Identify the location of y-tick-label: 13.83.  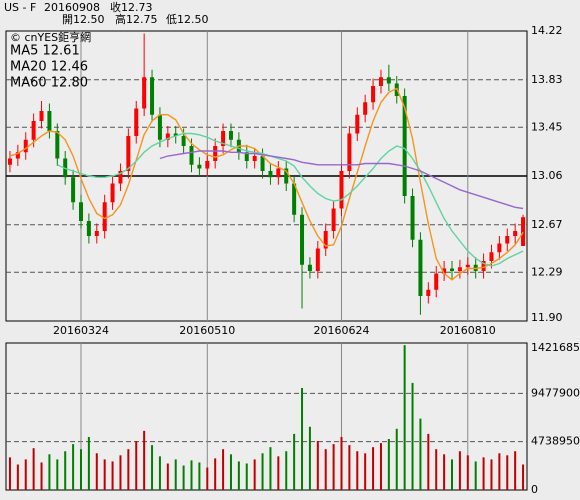
(547, 79).